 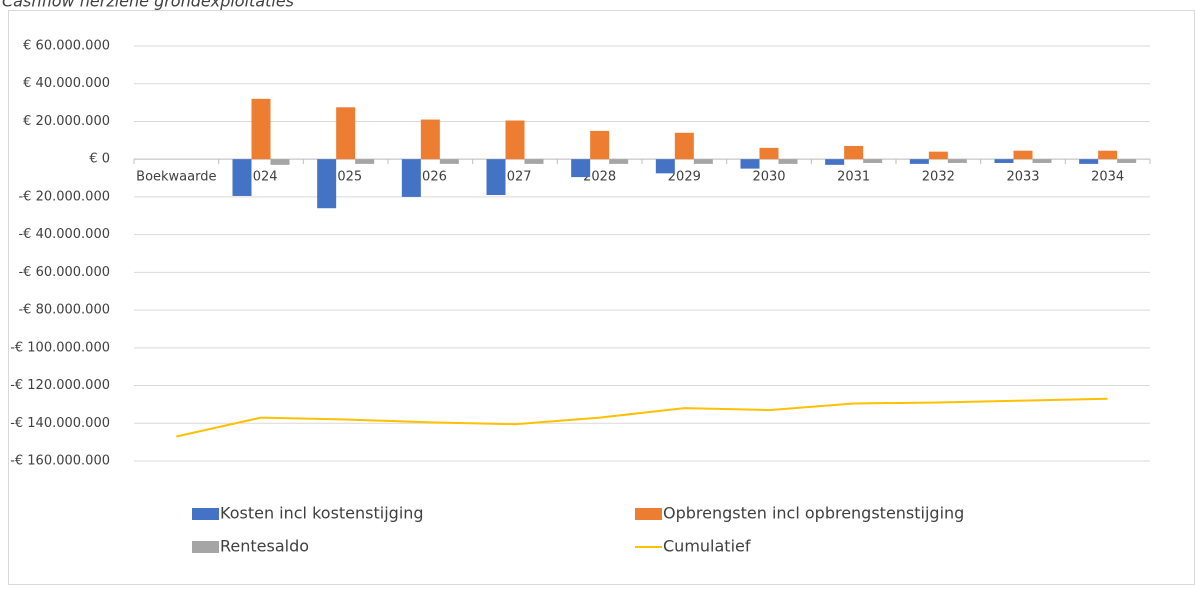 What do you see at coordinates (176, 177) in the screenshot?
I see `x-tick-label: Boekwaarde` at bounding box center [176, 177].